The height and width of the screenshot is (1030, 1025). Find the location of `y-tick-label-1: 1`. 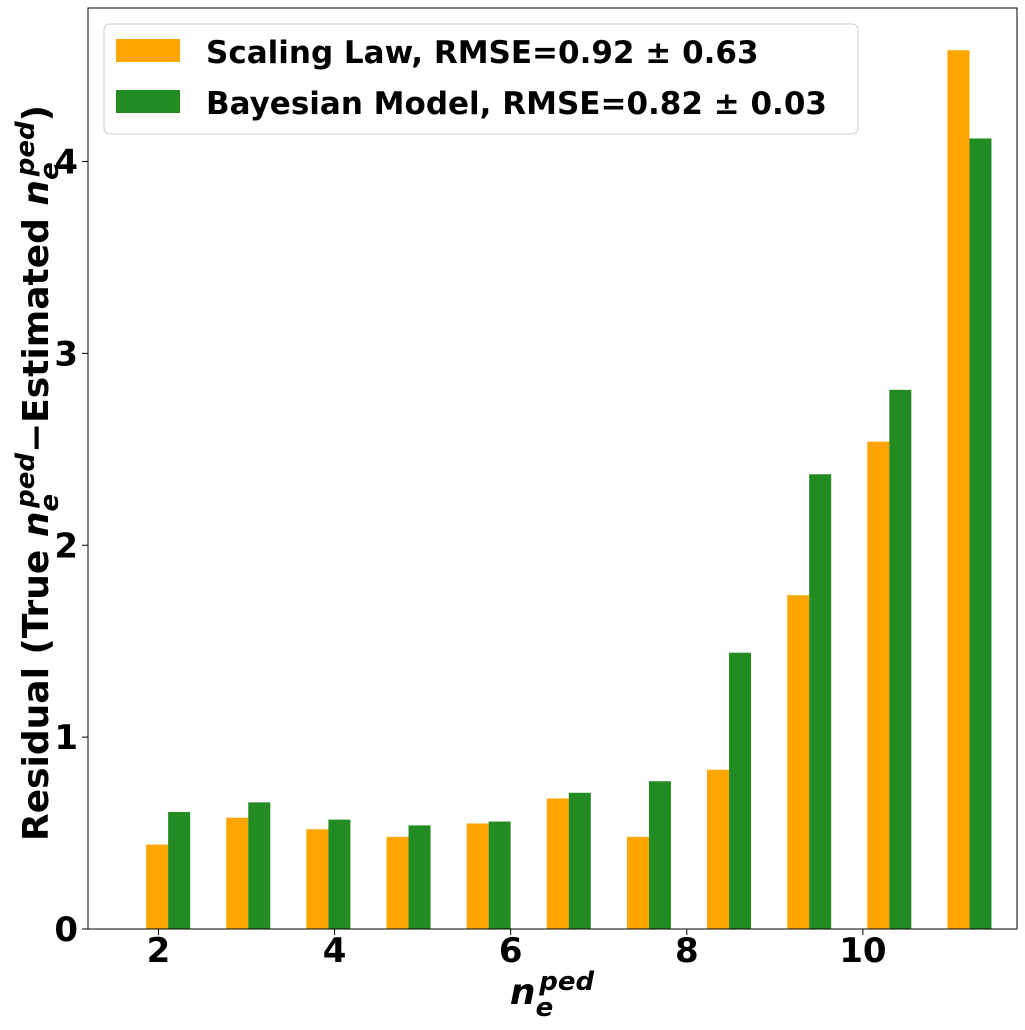

y-tick-label-1: 1 is located at coordinates (66, 738).